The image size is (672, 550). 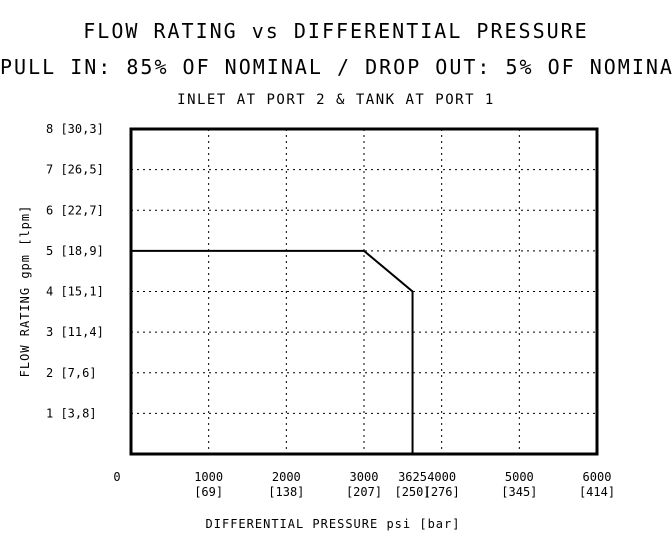 I want to click on x-axis-label: DIFFERENTIAL PRESSURE psi [bar], so click(x=333, y=524).